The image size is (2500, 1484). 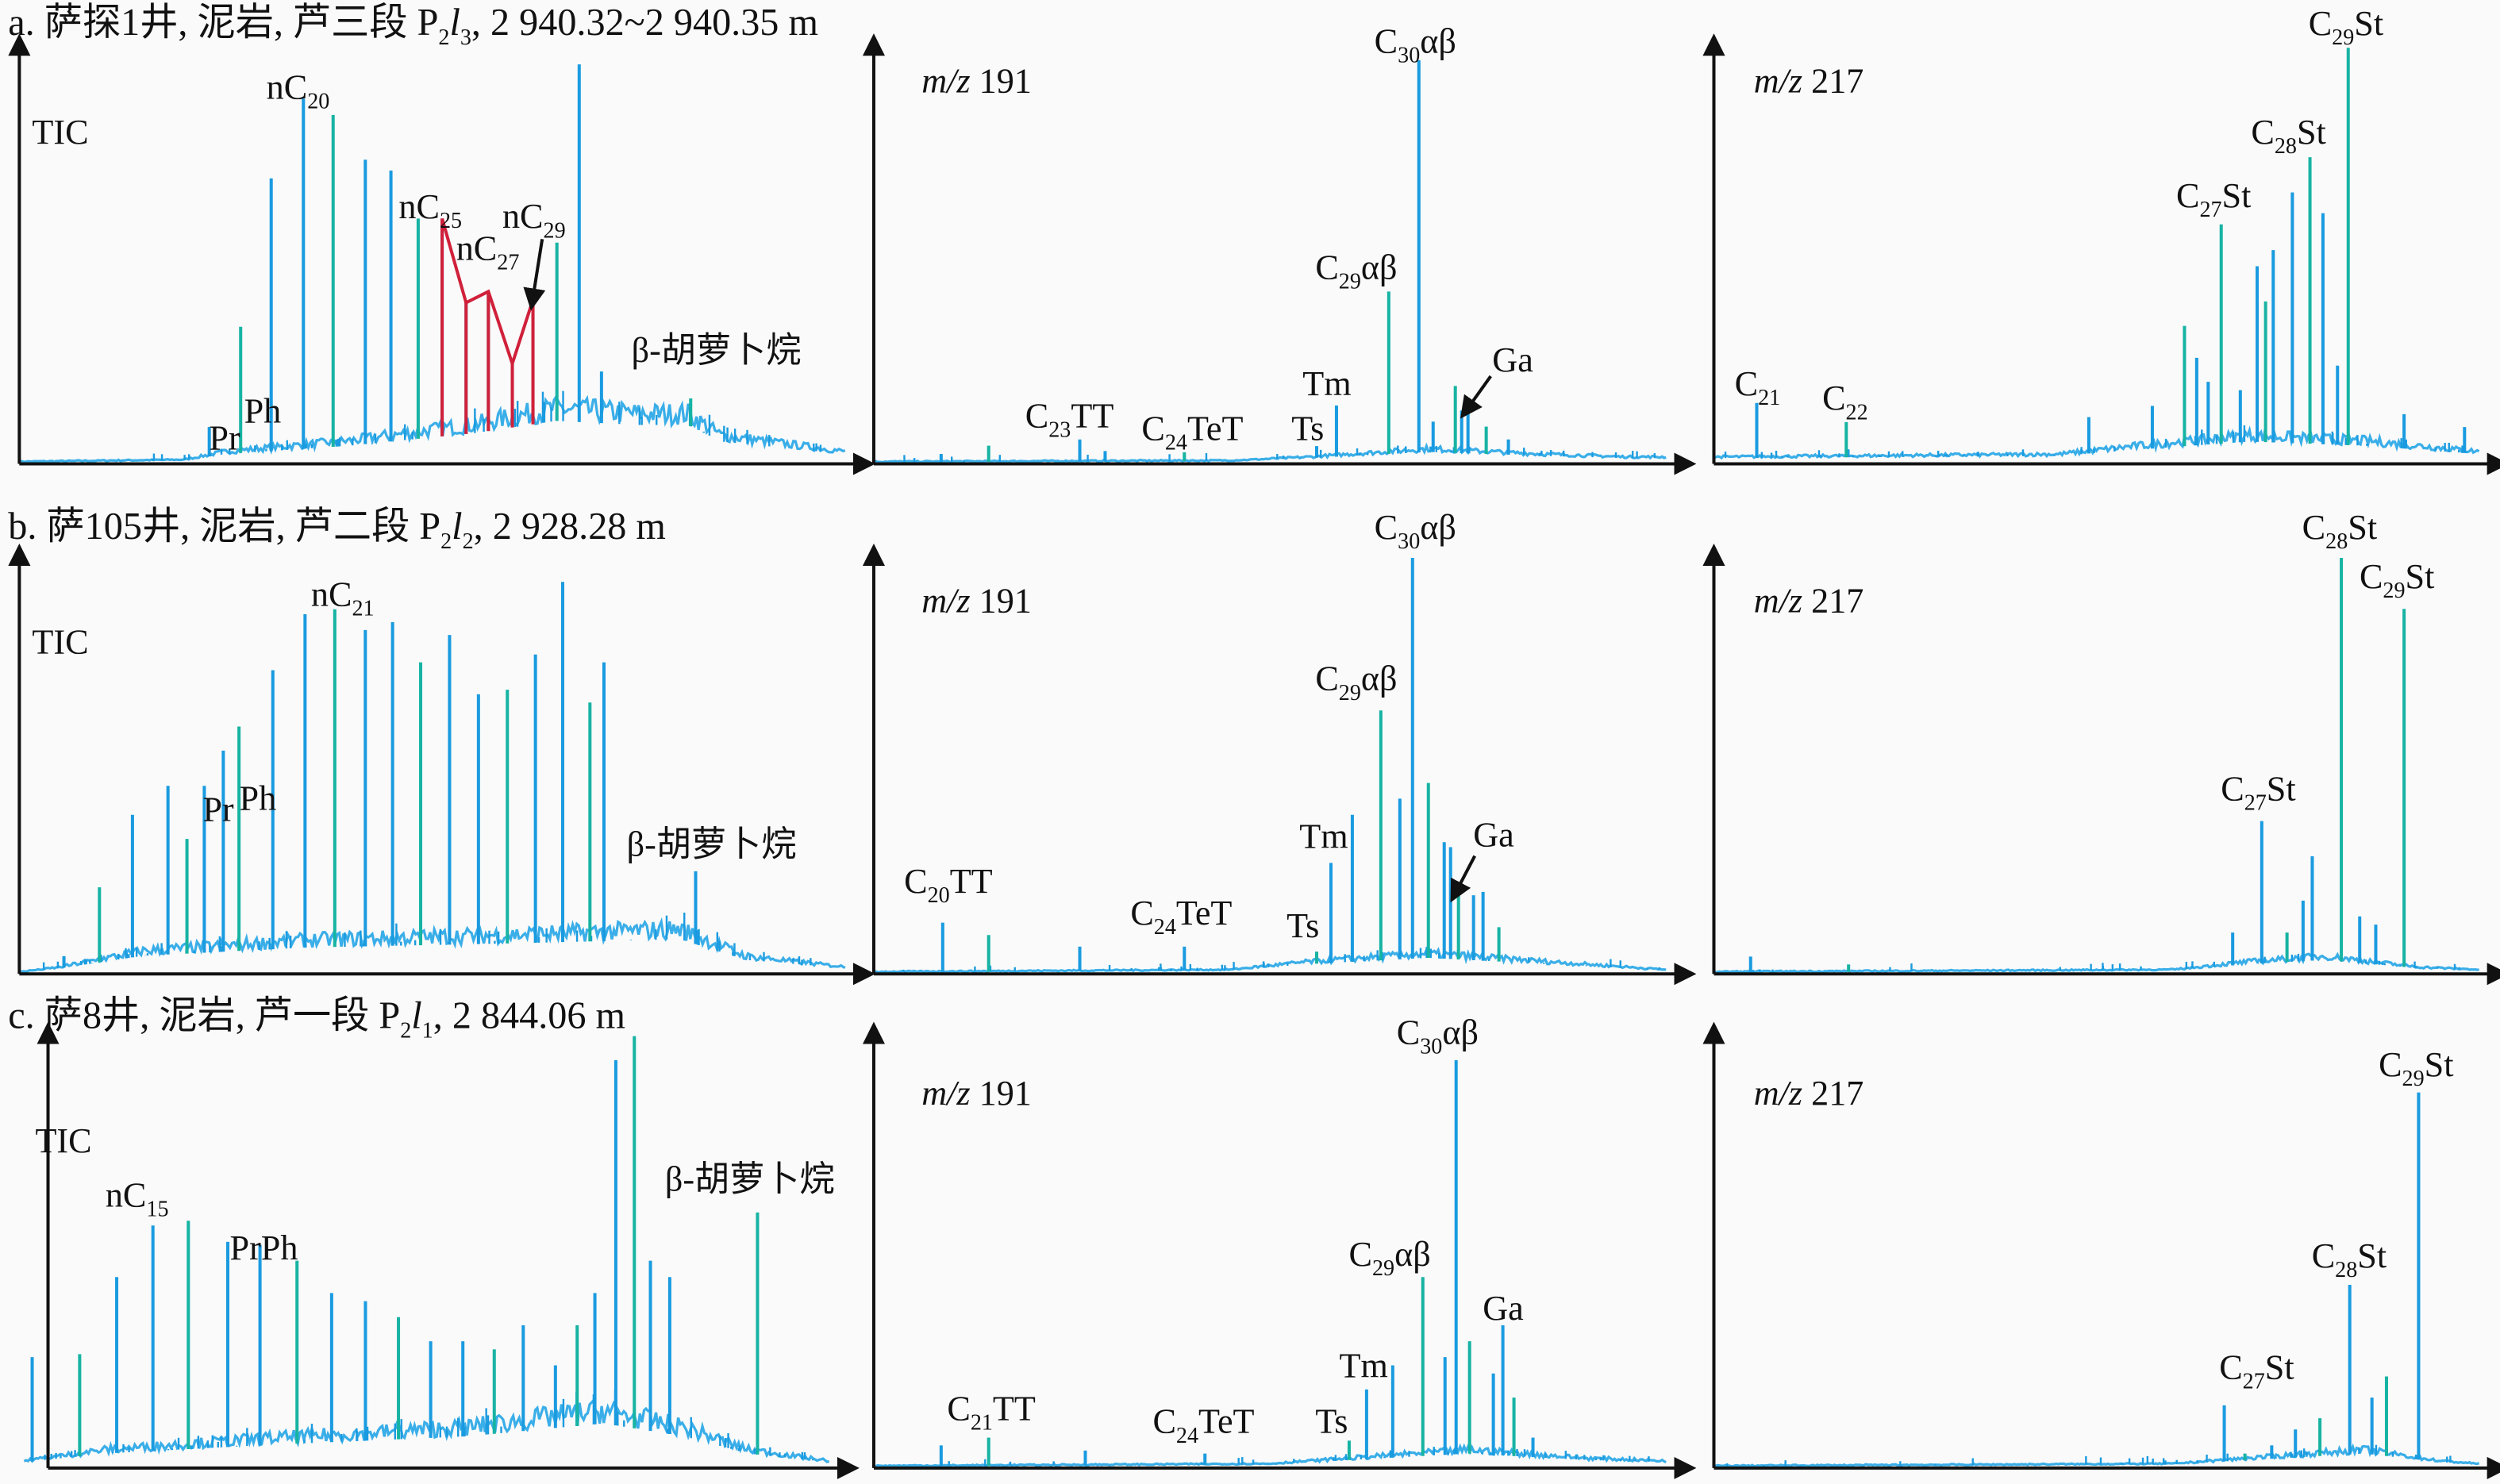 What do you see at coordinates (204, 1016) in the screenshot?
I see `title-text: c. 萨8井, 泥岩, 芦一段 P` at bounding box center [204, 1016].